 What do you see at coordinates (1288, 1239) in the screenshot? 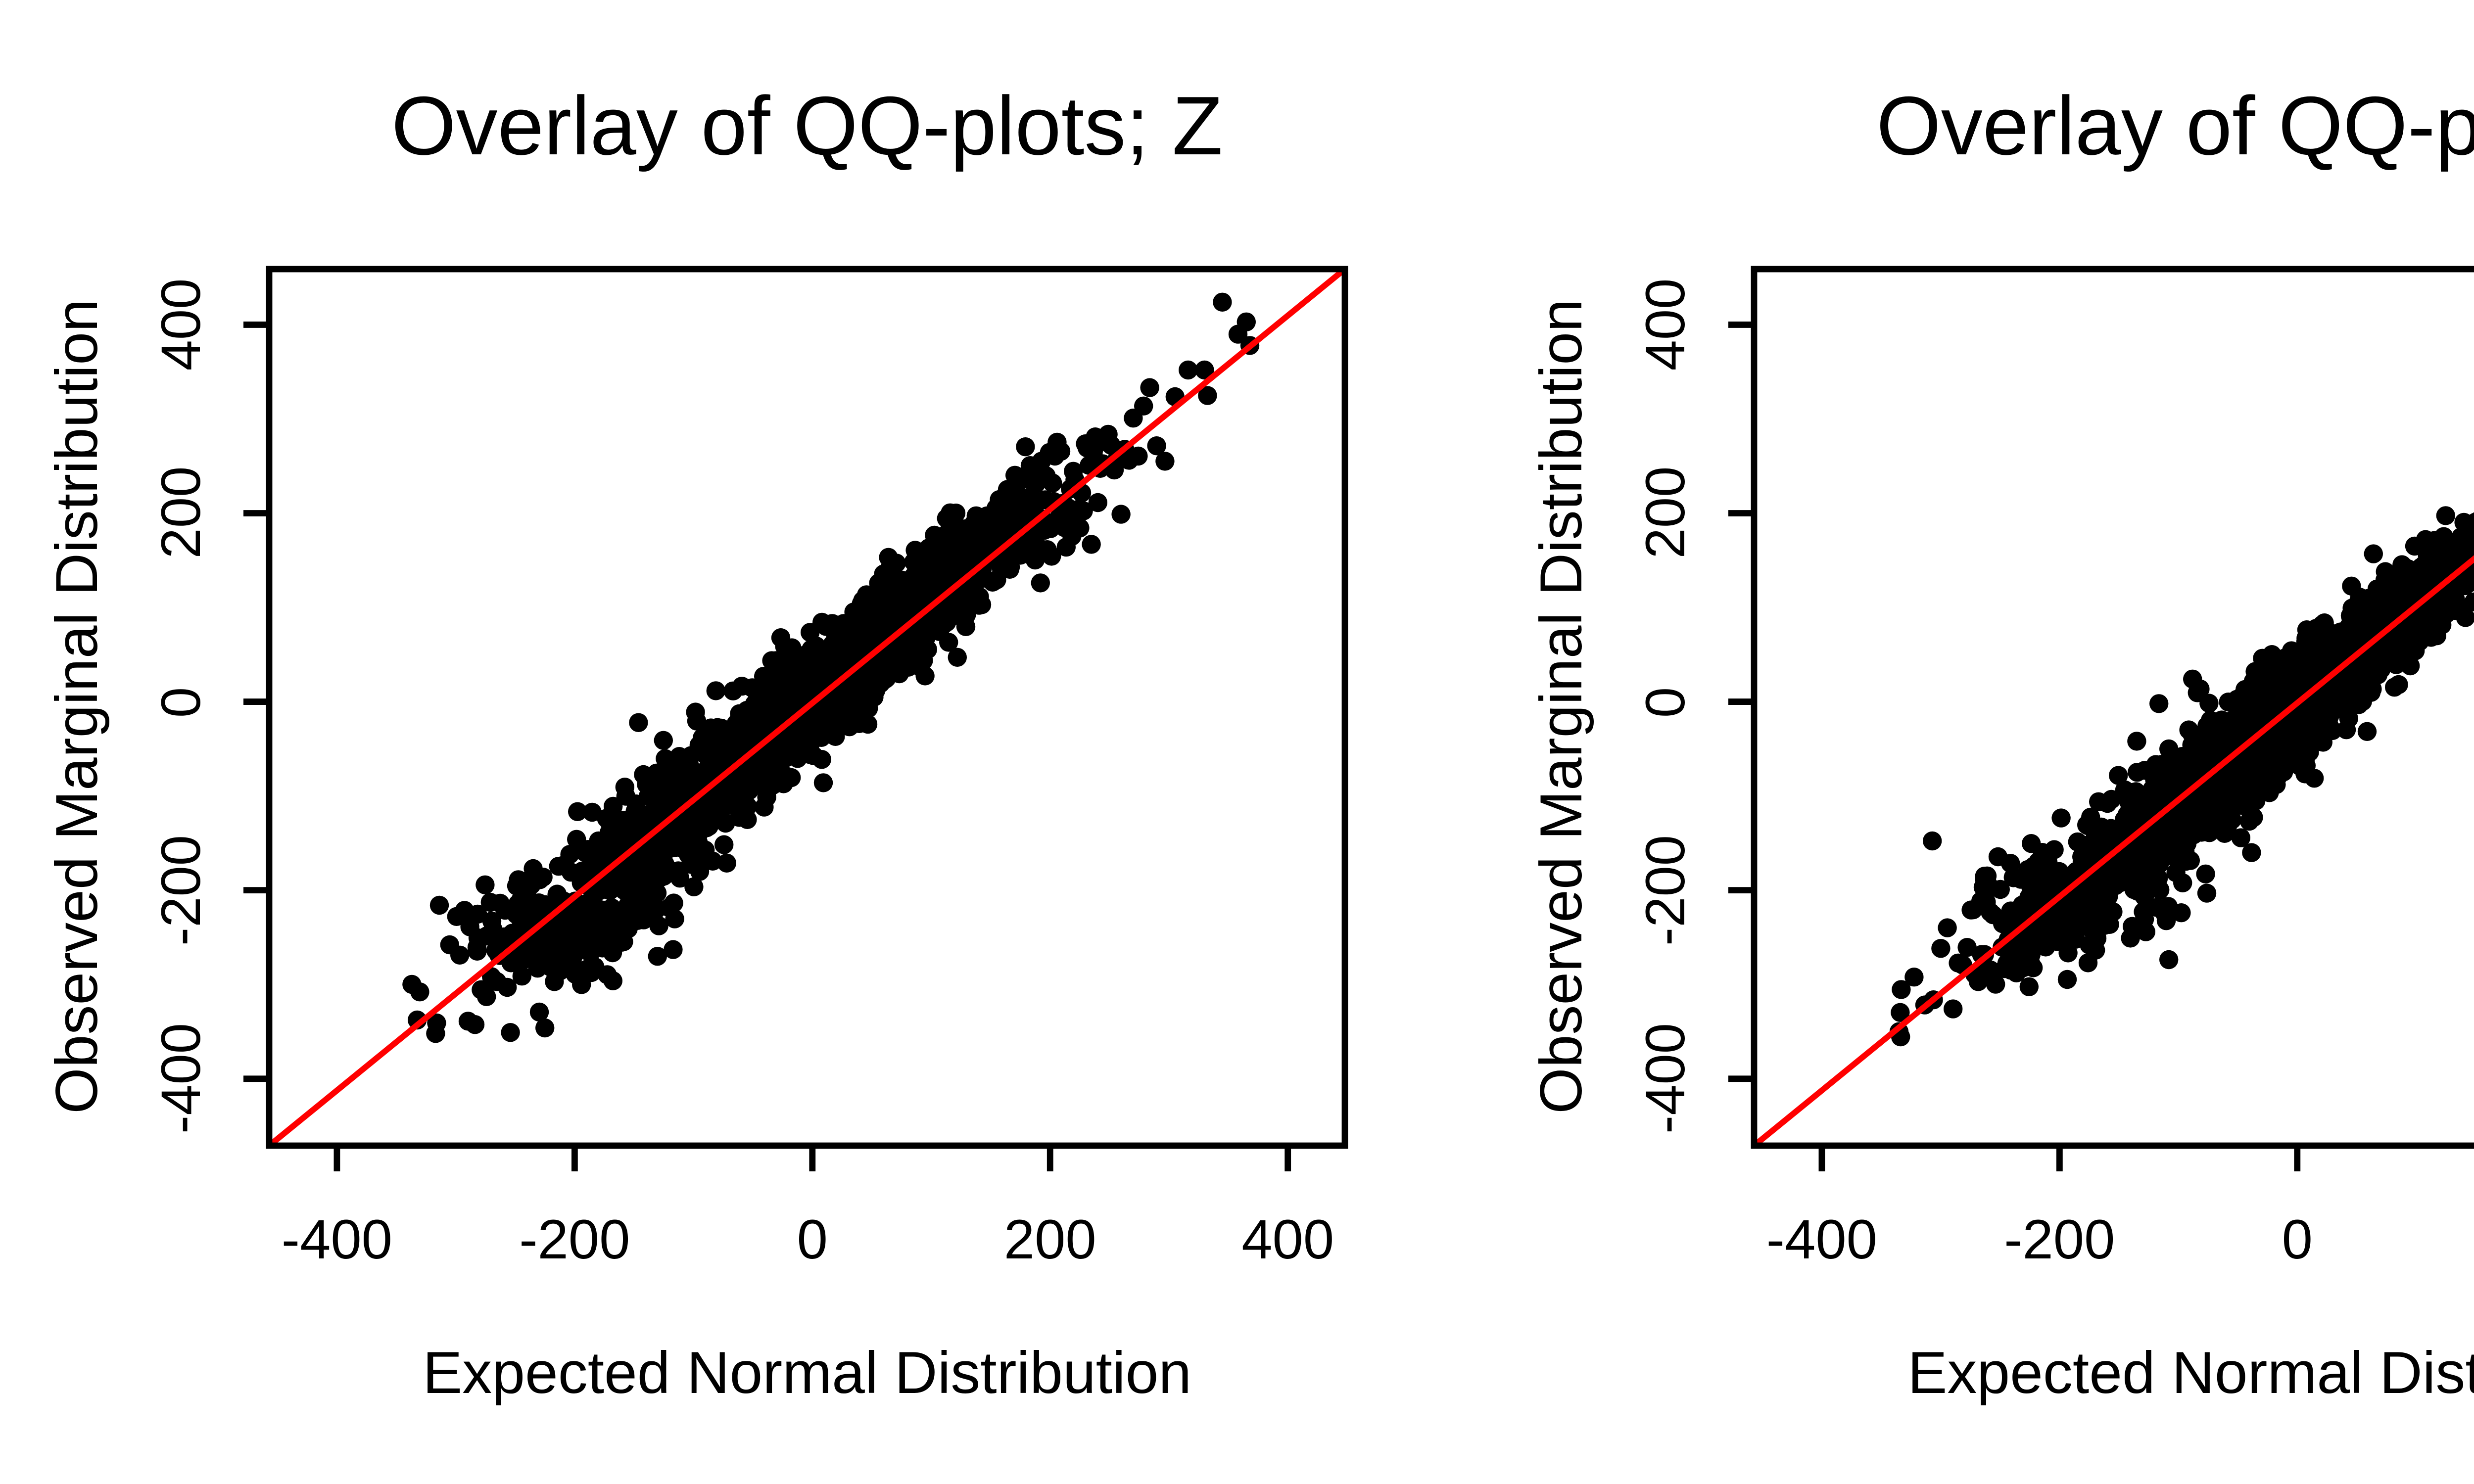
I see `x-tick-label: 400` at bounding box center [1288, 1239].